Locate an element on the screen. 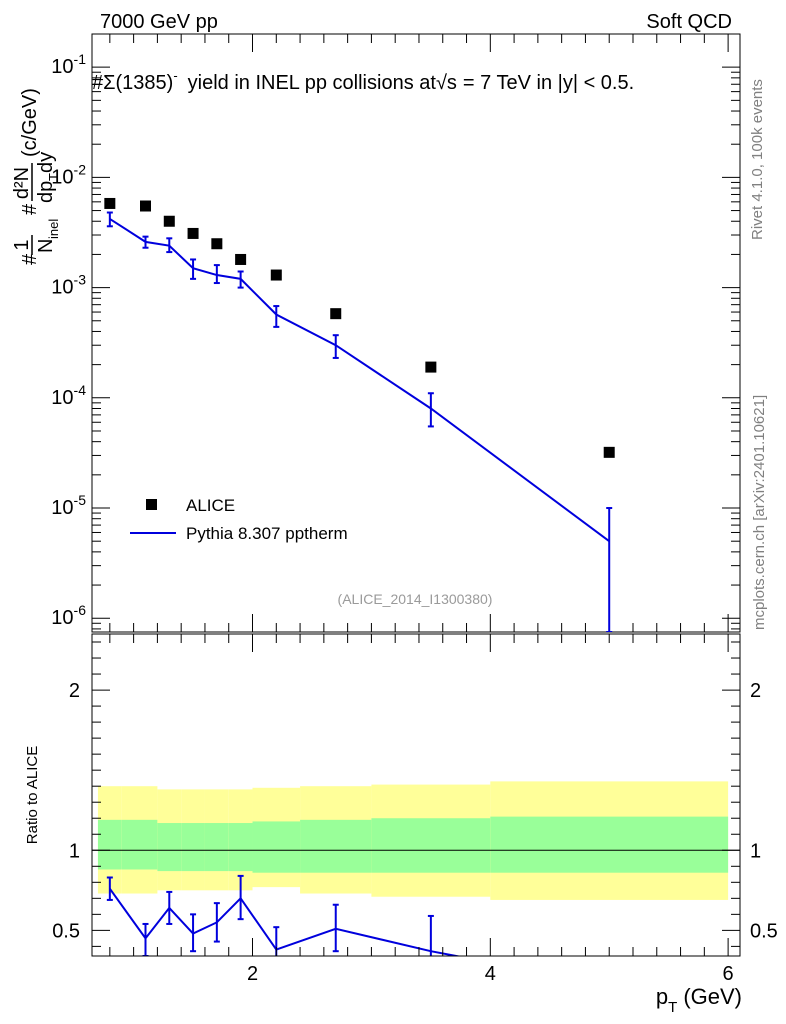 The height and width of the screenshot is (1024, 786). main-y-tick-label: 10⁻¹ is located at coordinates (68, 64).